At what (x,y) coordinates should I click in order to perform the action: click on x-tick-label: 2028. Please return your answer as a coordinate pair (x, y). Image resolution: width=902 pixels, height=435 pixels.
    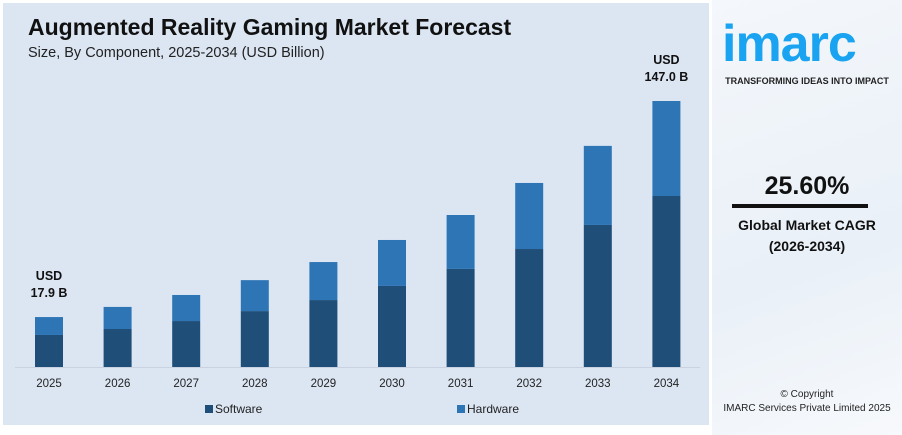
    Looking at the image, I should click on (255, 384).